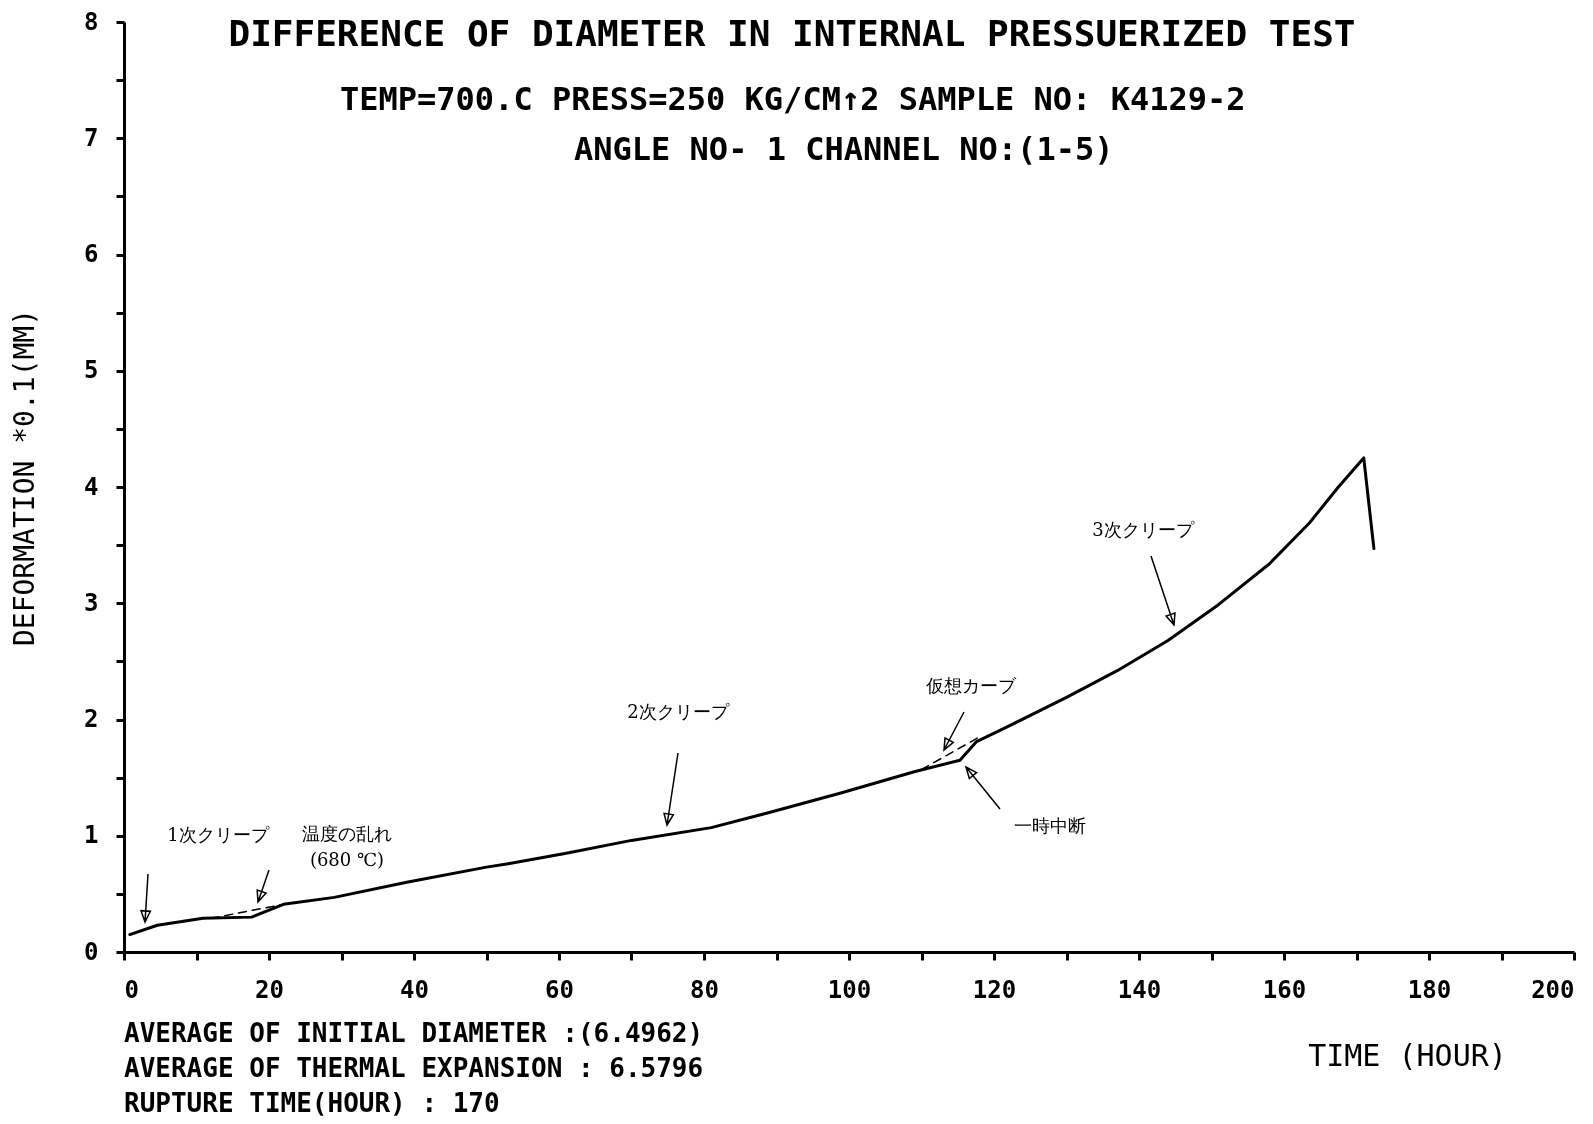 The height and width of the screenshot is (1124, 1593). What do you see at coordinates (91, 602) in the screenshot?
I see `y-tick-label: 3` at bounding box center [91, 602].